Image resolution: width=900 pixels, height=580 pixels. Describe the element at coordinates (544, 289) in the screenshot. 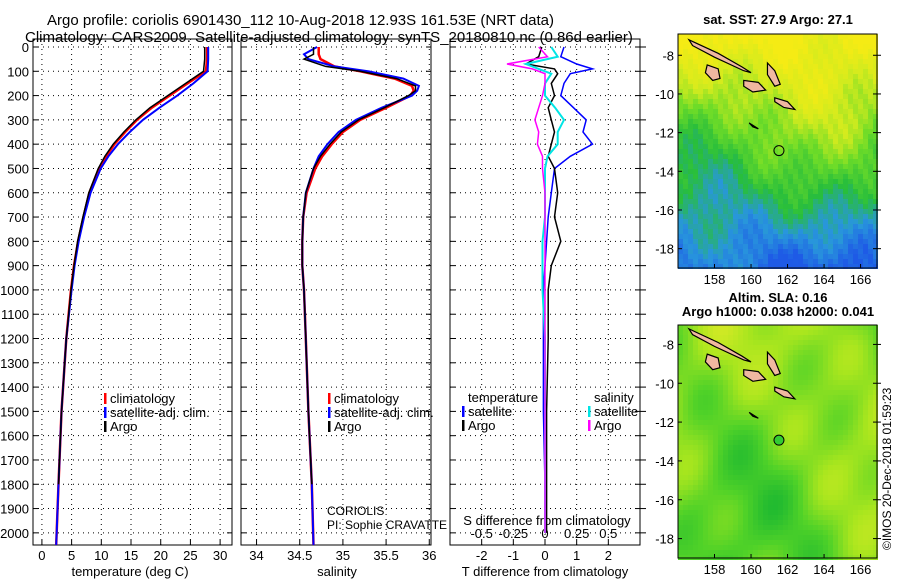

I see `s-diff-satellite-line` at that location.